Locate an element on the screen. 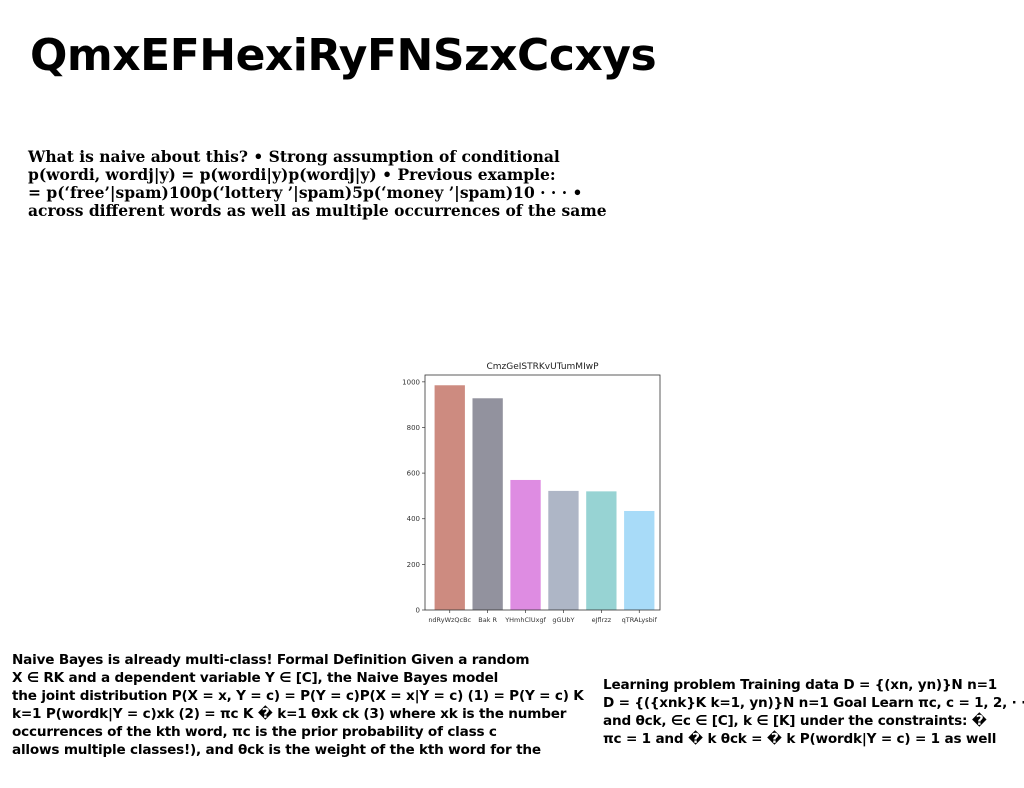  x-tick-label: qTRALysbif is located at coordinates (640, 620).